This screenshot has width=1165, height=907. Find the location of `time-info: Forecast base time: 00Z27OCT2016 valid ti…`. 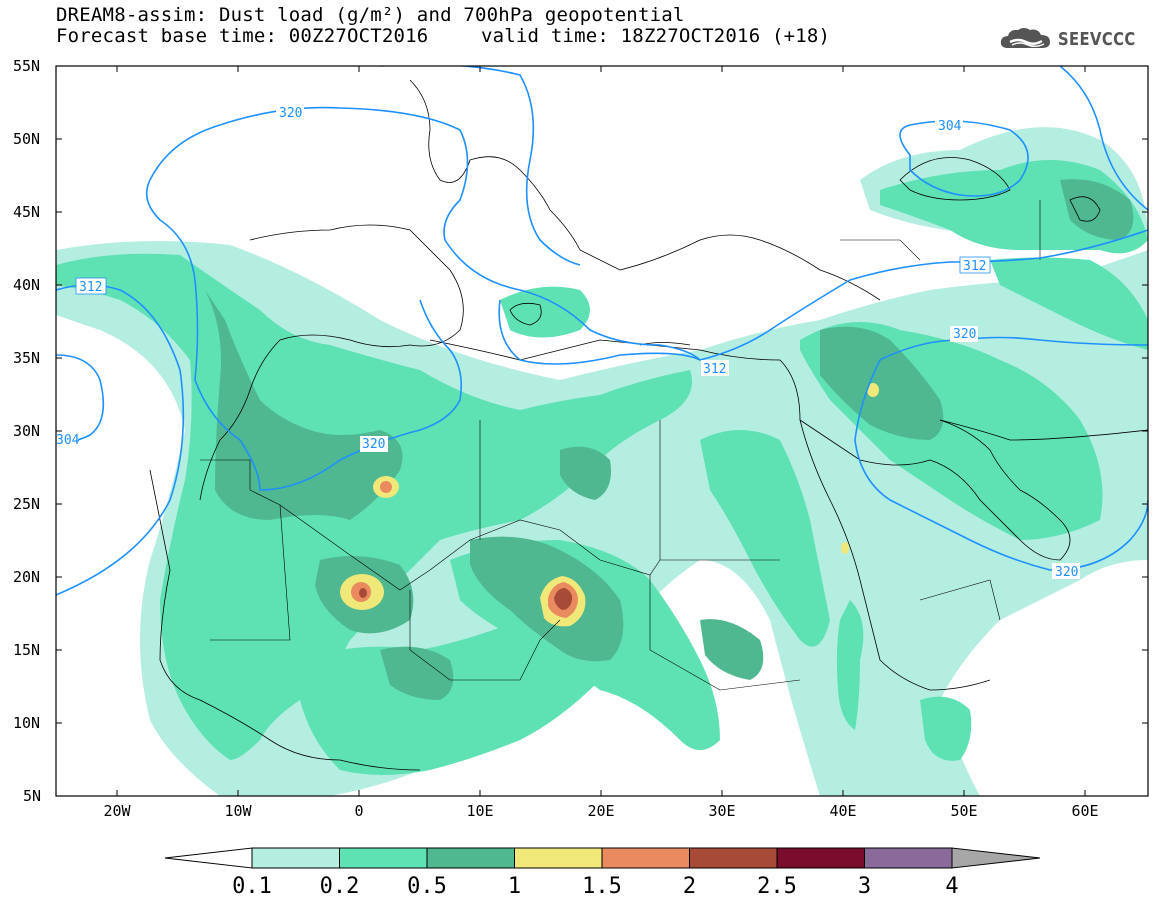

time-info: Forecast base time: 00Z27OCT2016 valid ti… is located at coordinates (443, 36).